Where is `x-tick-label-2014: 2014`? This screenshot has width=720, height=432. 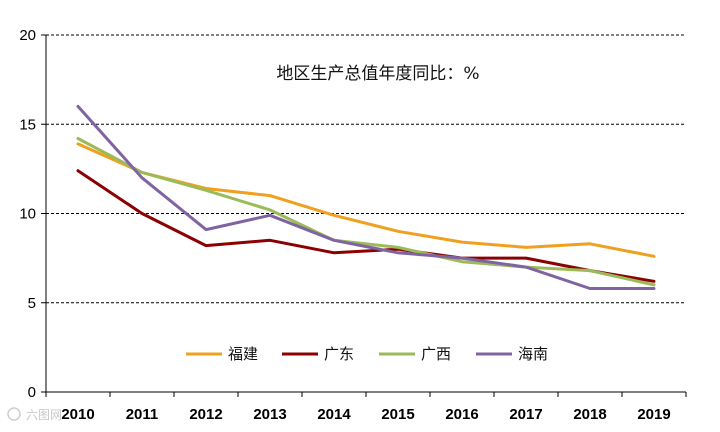 x-tick-label-2014: 2014 is located at coordinates (334, 414).